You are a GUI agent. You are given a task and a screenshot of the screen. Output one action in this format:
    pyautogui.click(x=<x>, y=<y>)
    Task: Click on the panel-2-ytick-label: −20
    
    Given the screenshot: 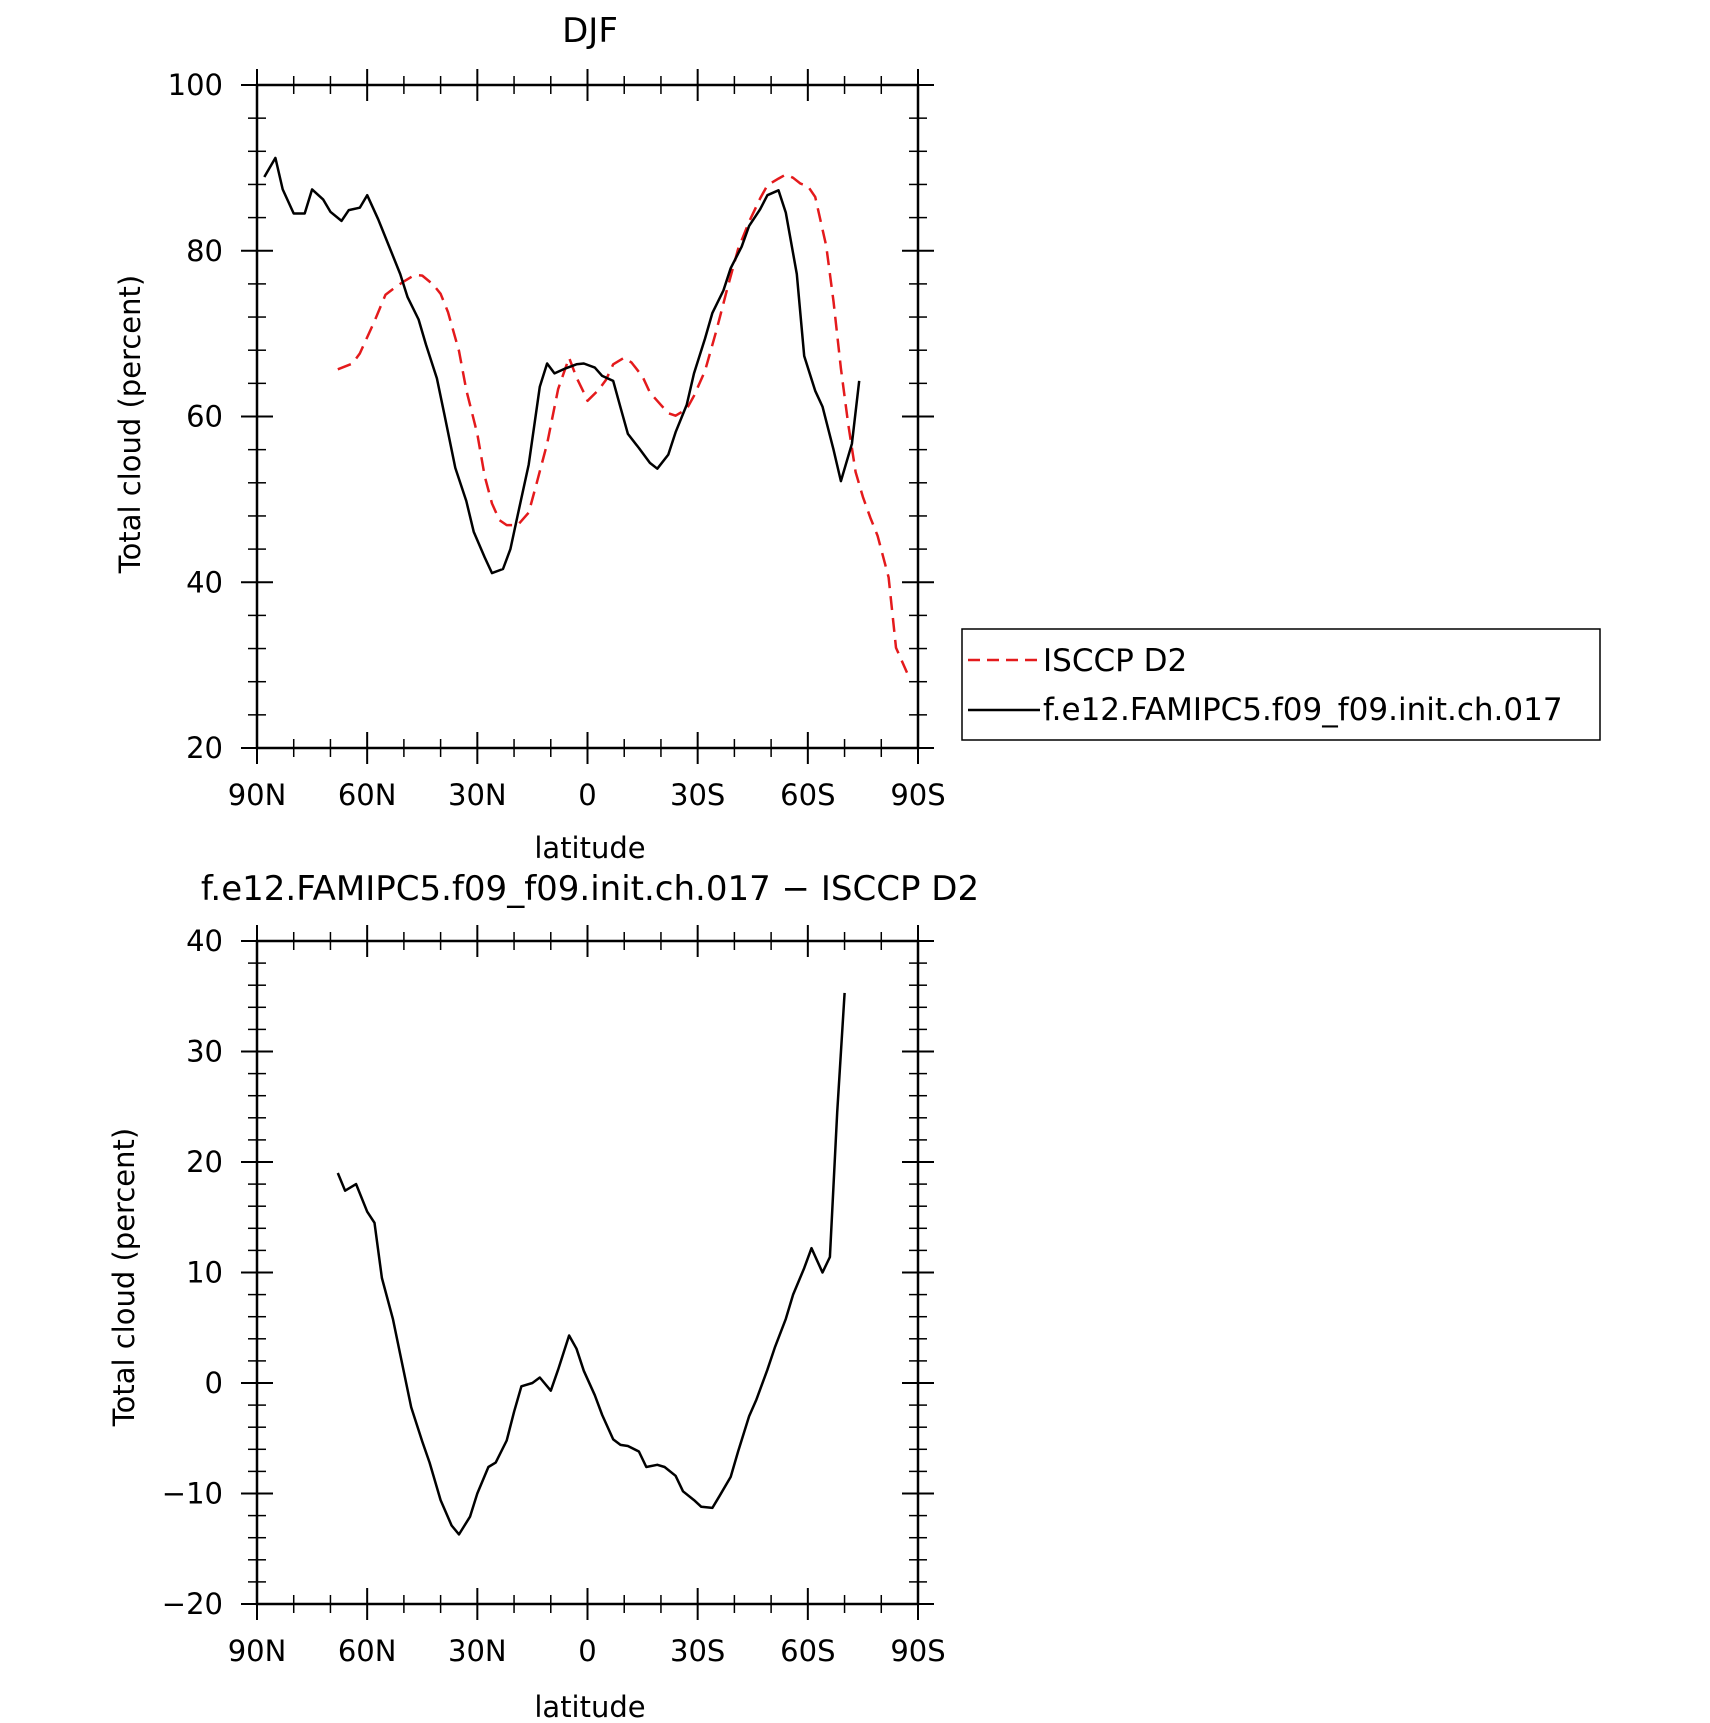 What is the action you would take?
    pyautogui.click(x=192, y=1604)
    